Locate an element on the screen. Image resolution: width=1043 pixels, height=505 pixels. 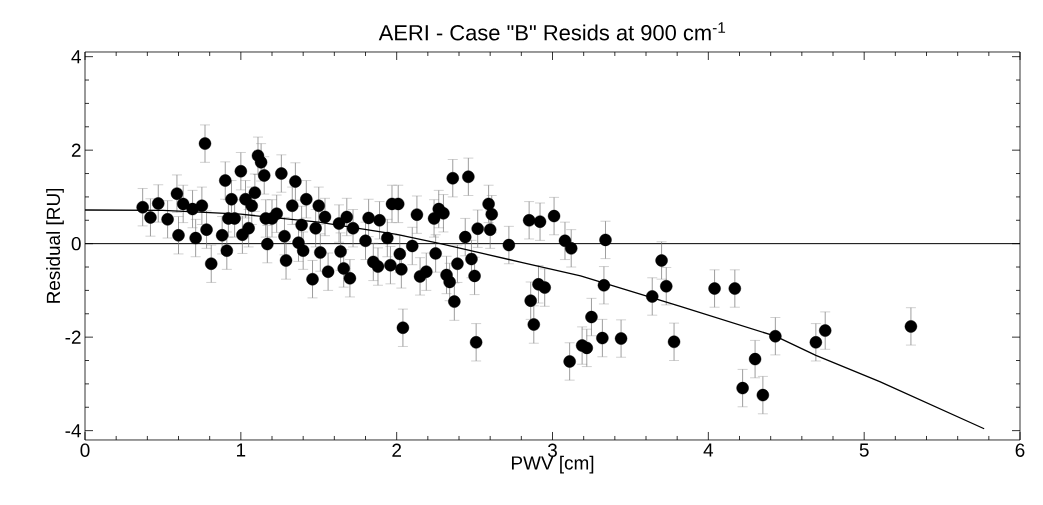
x-tick-label: 2 is located at coordinates (396, 450).